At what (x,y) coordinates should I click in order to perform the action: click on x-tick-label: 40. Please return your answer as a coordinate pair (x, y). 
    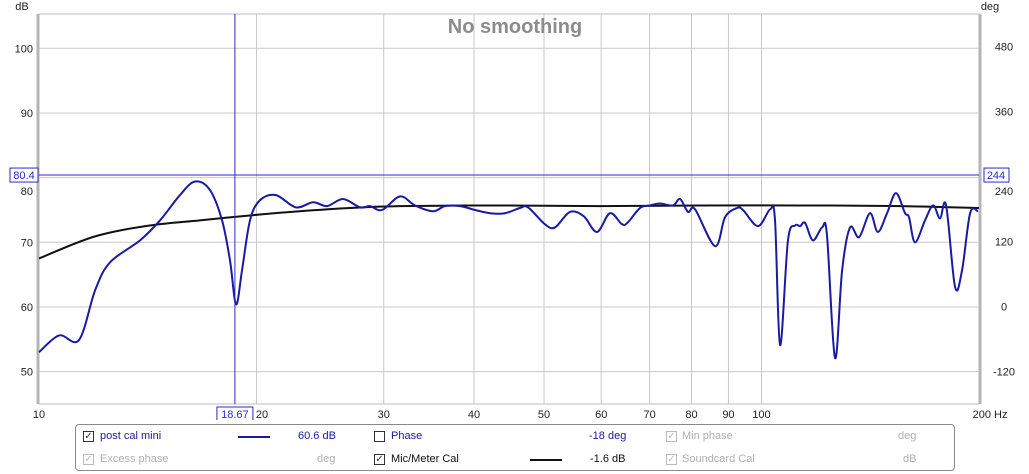
    Looking at the image, I should click on (474, 414).